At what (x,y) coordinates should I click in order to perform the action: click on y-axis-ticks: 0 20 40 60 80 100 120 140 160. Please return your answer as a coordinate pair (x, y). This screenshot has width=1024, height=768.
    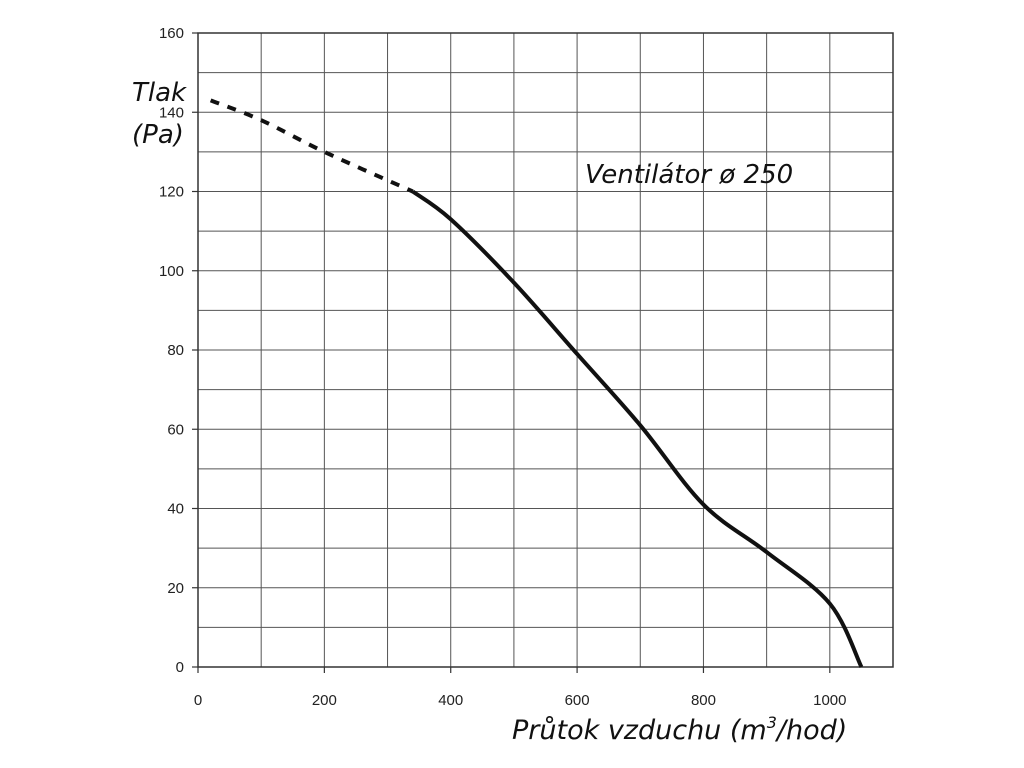
    Looking at the image, I should click on (178, 350).